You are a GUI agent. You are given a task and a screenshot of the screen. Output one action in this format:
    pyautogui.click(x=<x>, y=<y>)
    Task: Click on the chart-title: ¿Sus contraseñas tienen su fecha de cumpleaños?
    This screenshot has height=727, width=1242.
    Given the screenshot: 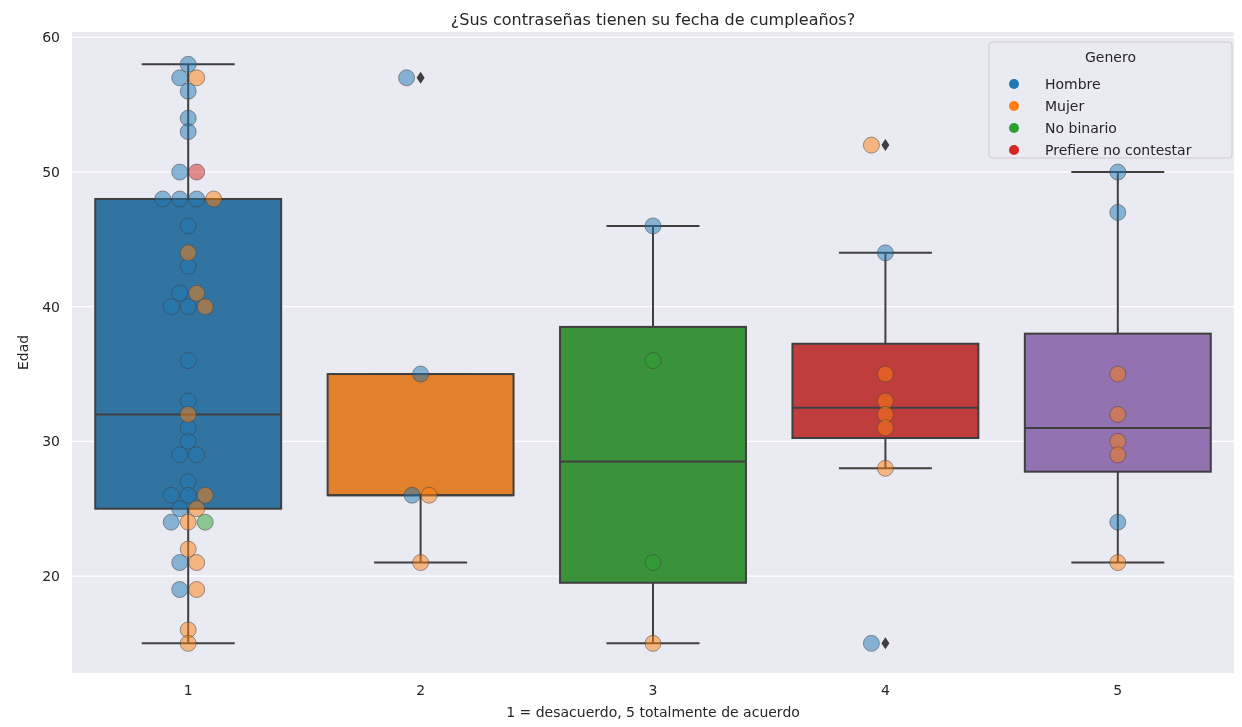 What is the action you would take?
    pyautogui.click(x=653, y=19)
    